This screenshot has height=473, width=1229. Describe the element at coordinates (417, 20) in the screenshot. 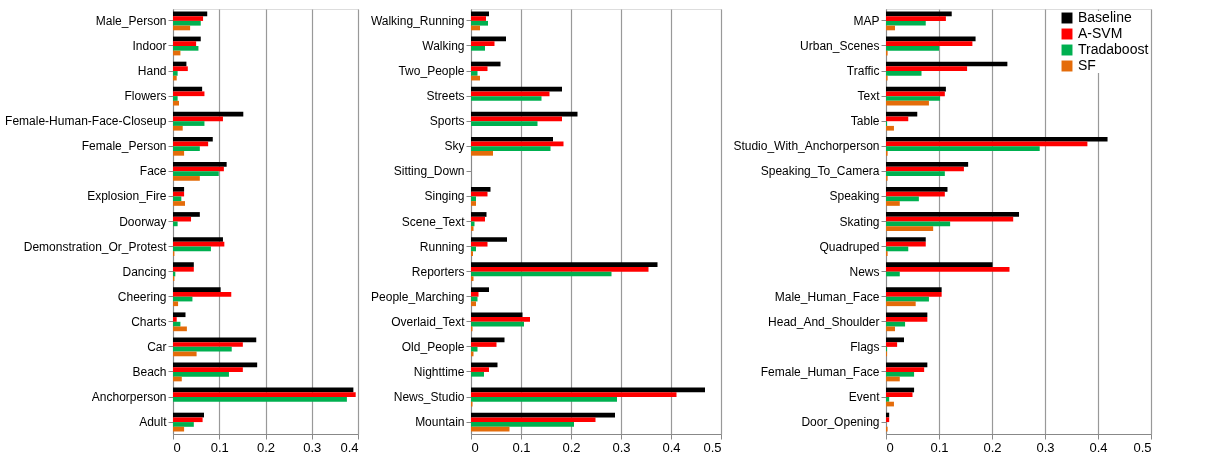

I see `y-tick-label: Walking_Running` at that location.